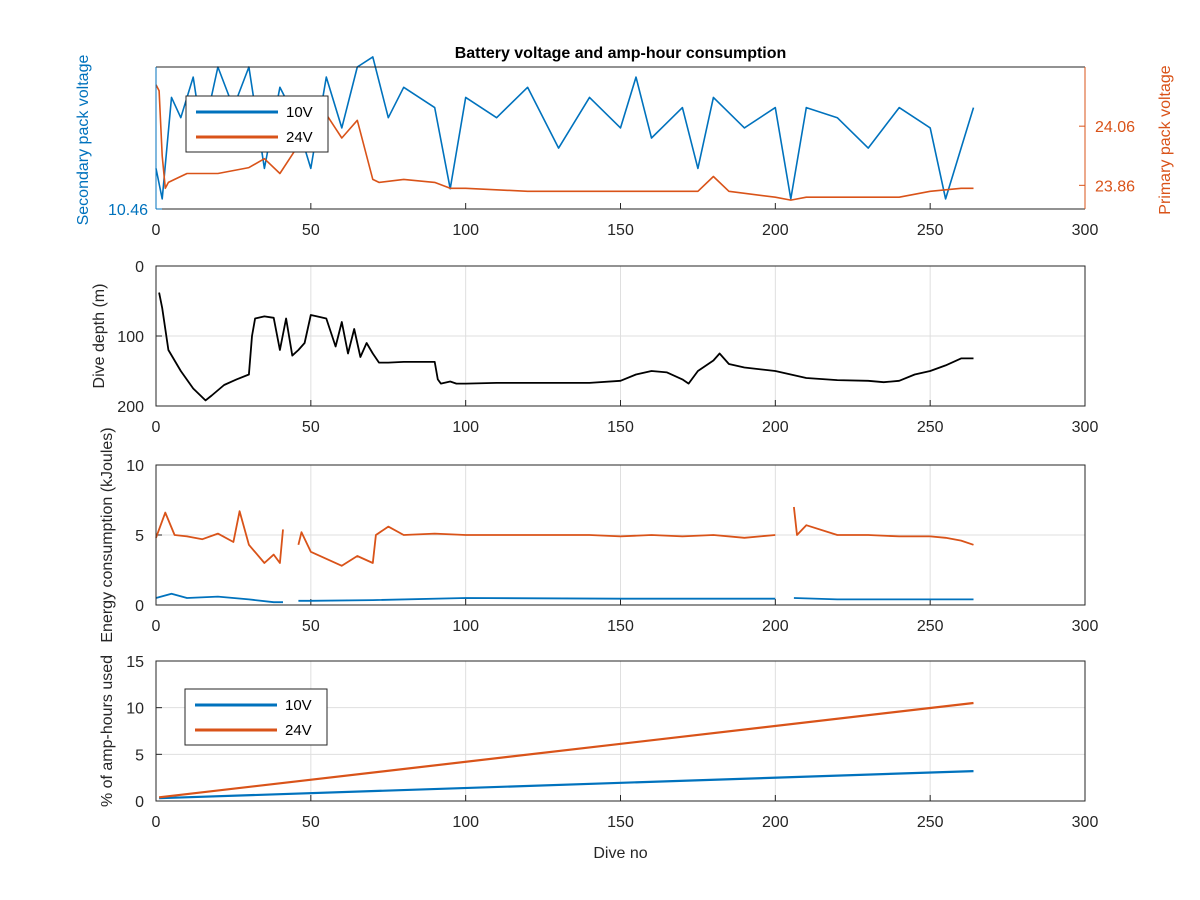 The height and width of the screenshot is (900, 1200). What do you see at coordinates (135, 662) in the screenshot?
I see `y-tick-label: 15` at bounding box center [135, 662].